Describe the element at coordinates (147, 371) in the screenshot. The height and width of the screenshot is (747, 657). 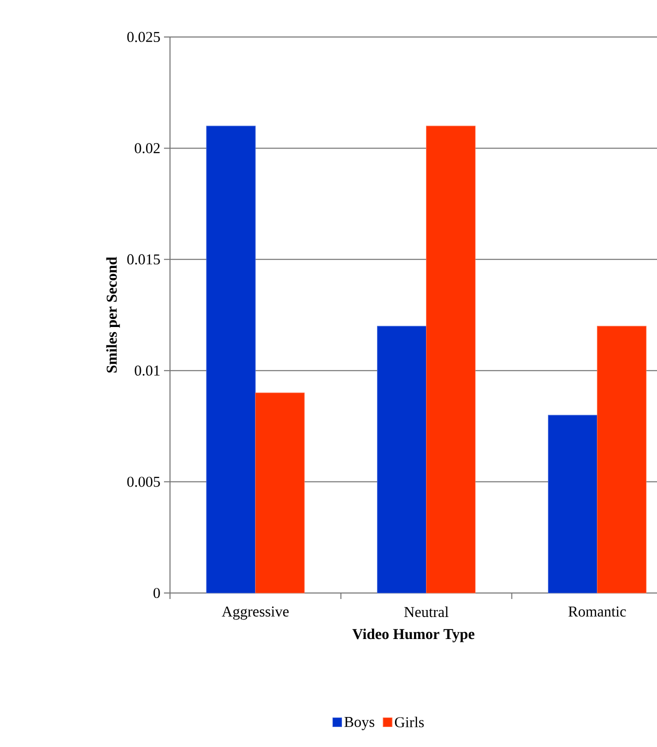
I see `y-tick-label: 0.01` at that location.